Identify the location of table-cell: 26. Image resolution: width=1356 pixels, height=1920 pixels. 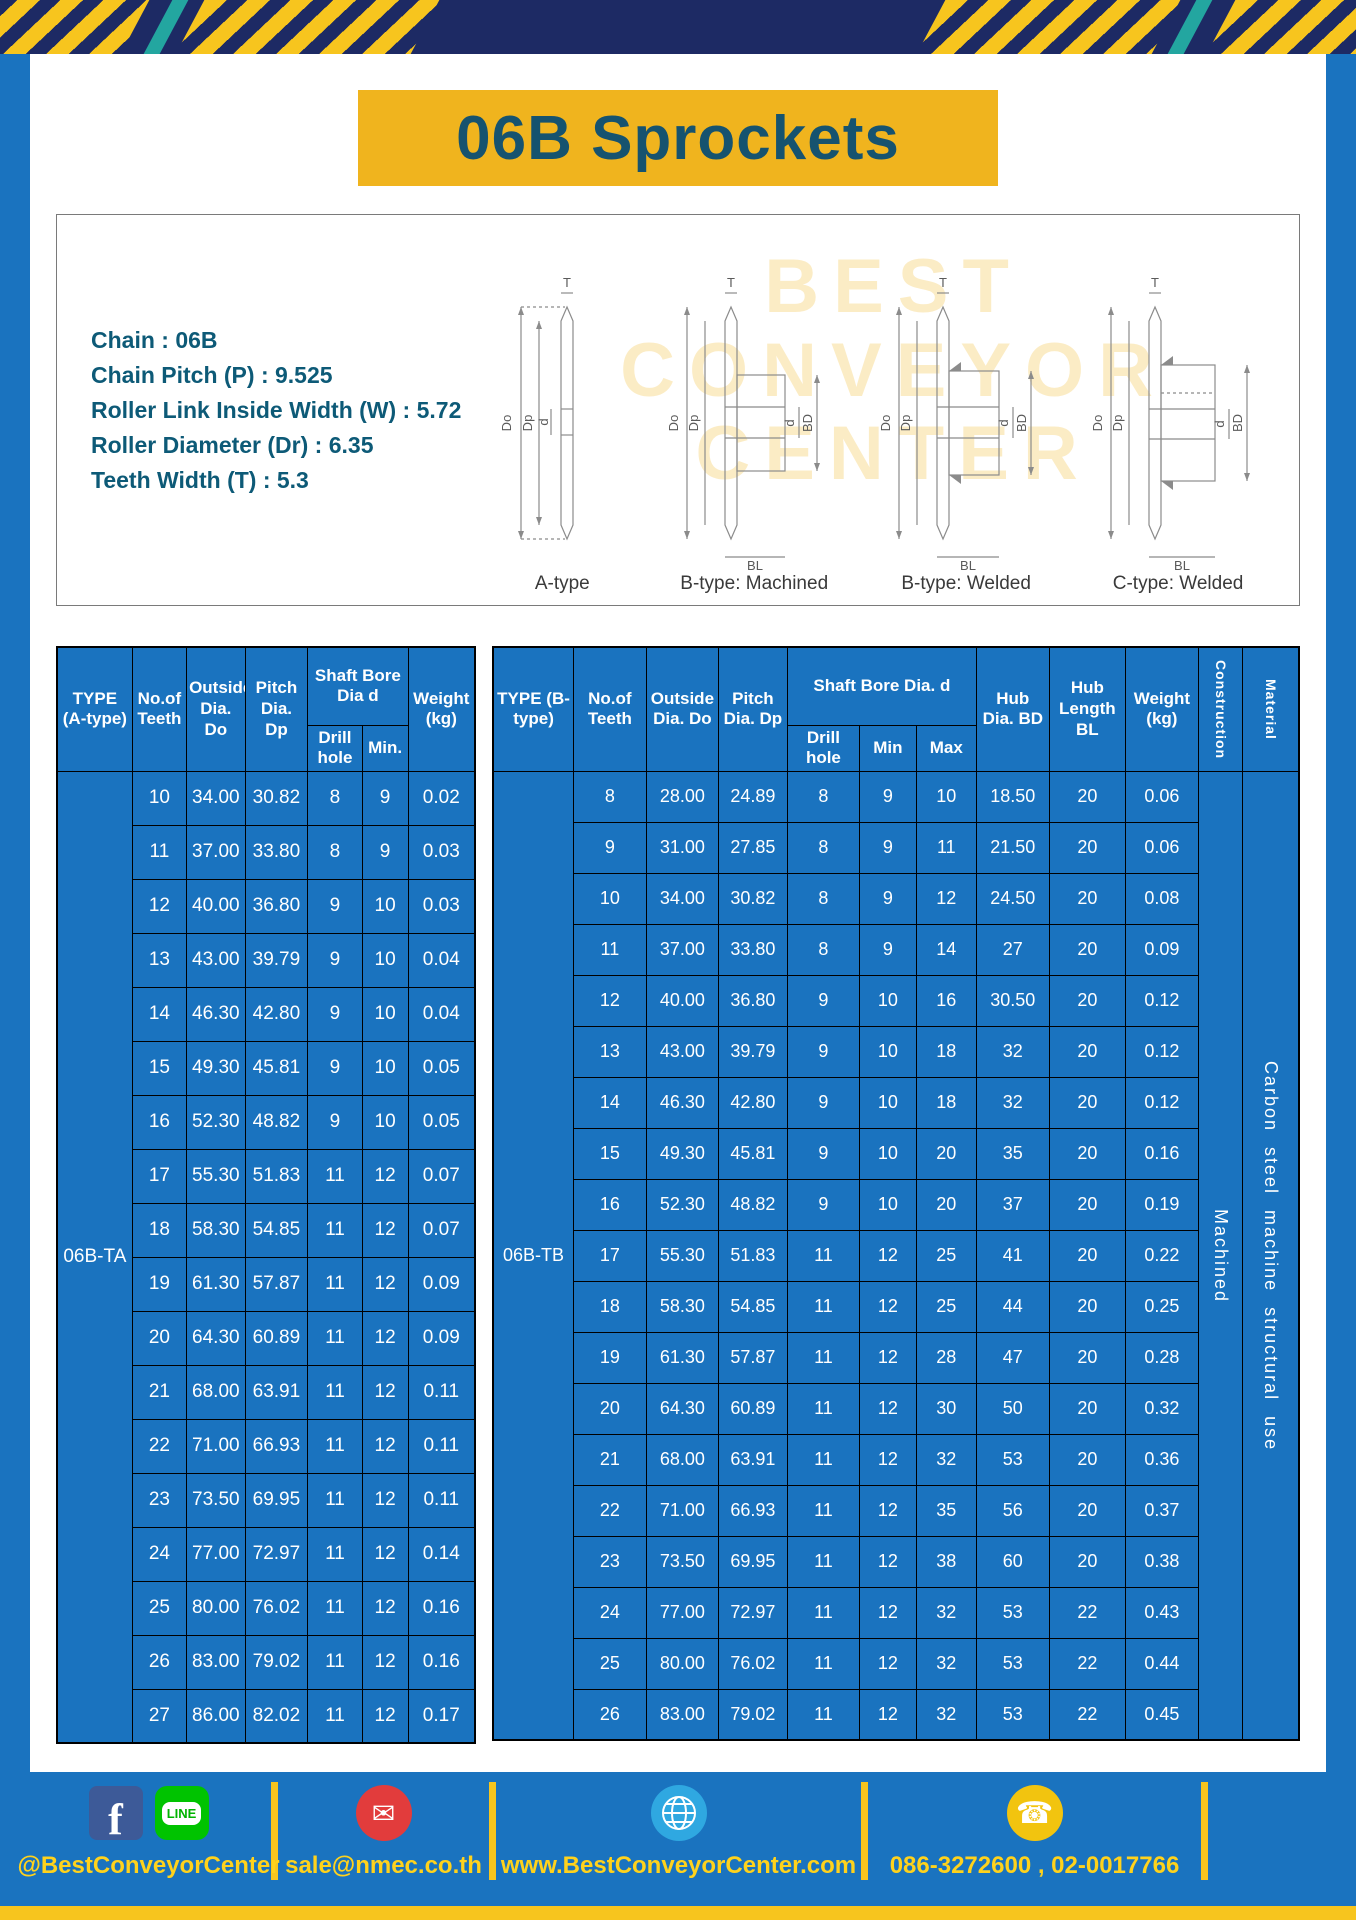
(159, 1662).